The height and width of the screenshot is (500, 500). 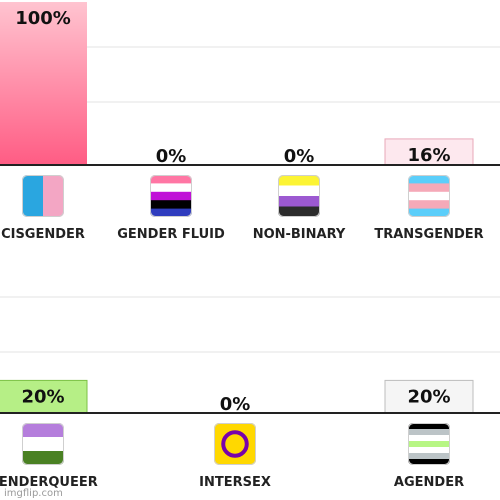 I want to click on category-label: TRANSGENDER, so click(x=428, y=234).